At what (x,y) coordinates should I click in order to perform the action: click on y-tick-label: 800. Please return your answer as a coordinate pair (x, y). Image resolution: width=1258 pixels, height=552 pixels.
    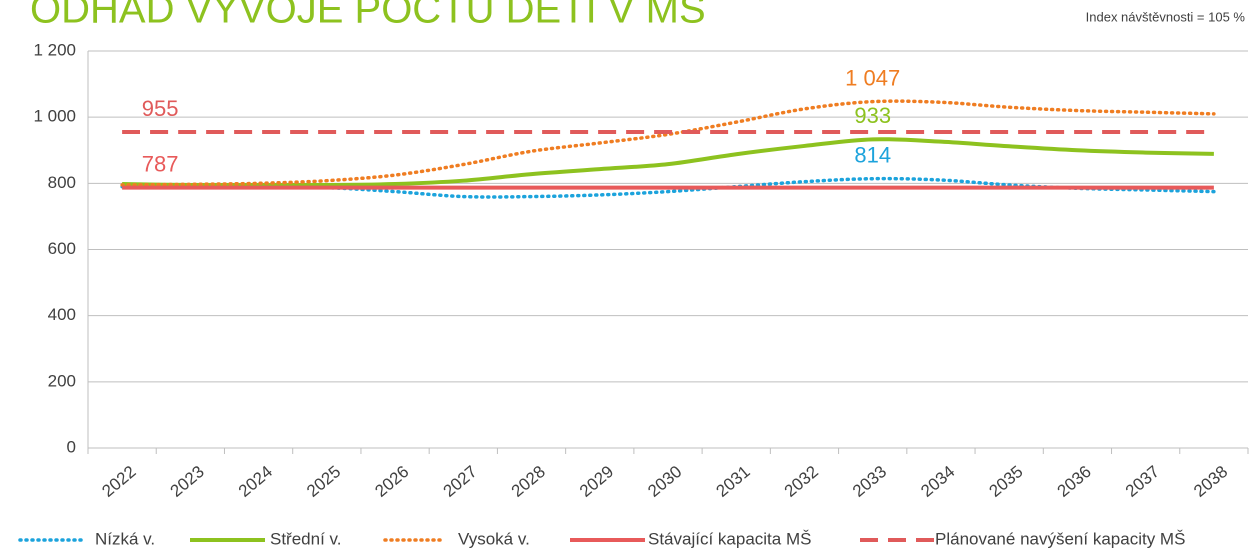
    Looking at the image, I should click on (62, 182).